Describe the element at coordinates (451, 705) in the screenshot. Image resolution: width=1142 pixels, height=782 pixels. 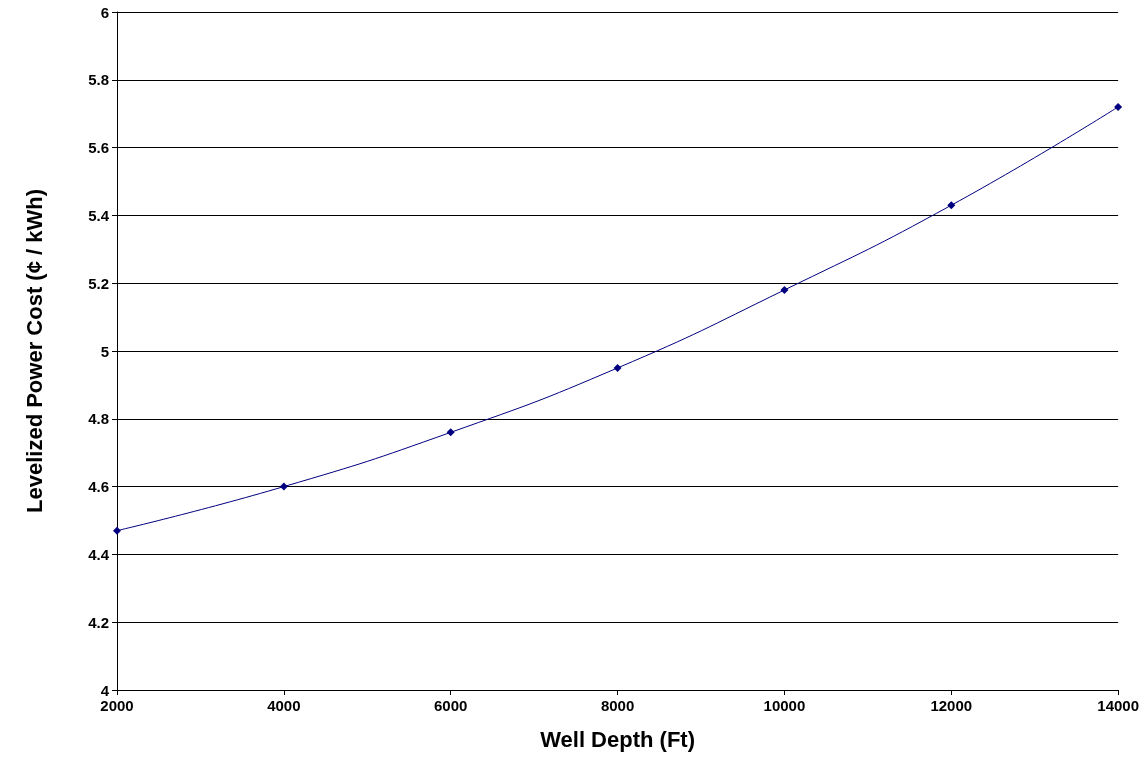
I see `x-tick-label: 6000` at that location.